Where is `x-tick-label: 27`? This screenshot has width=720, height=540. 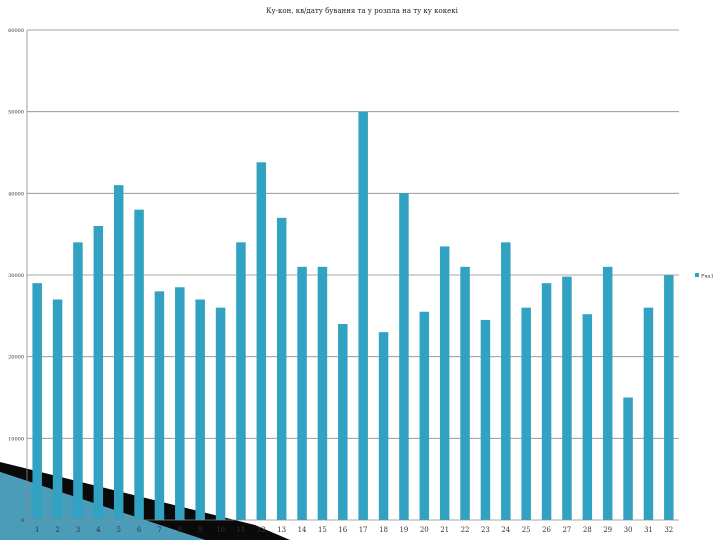
x-tick-label: 27 is located at coordinates (566, 530).